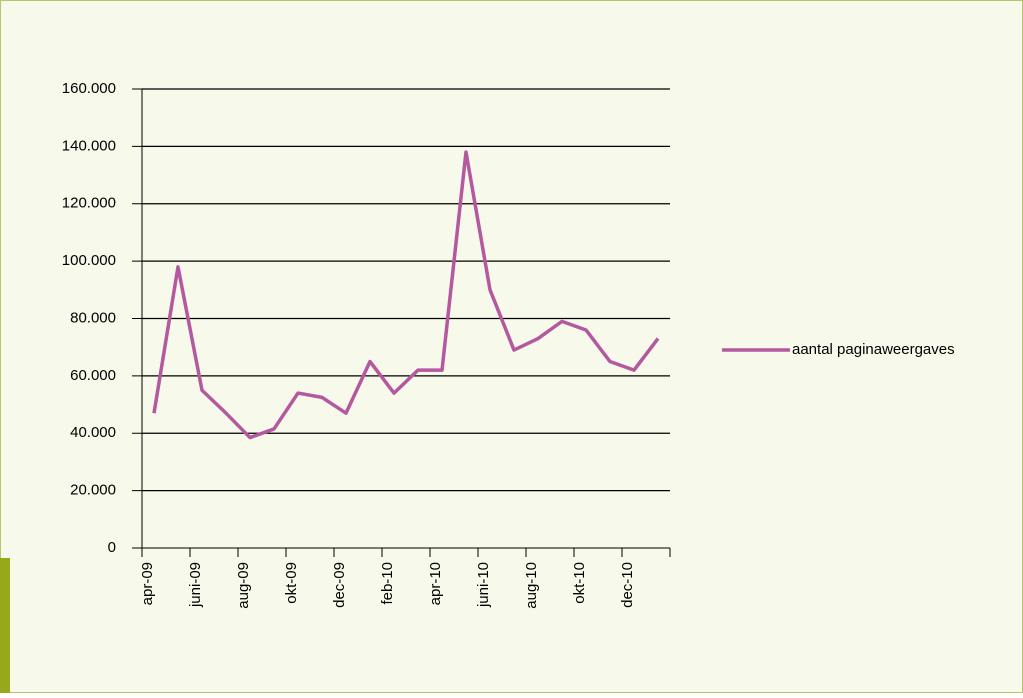  What do you see at coordinates (89, 145) in the screenshot?
I see `y-tick-label: 140.000` at bounding box center [89, 145].